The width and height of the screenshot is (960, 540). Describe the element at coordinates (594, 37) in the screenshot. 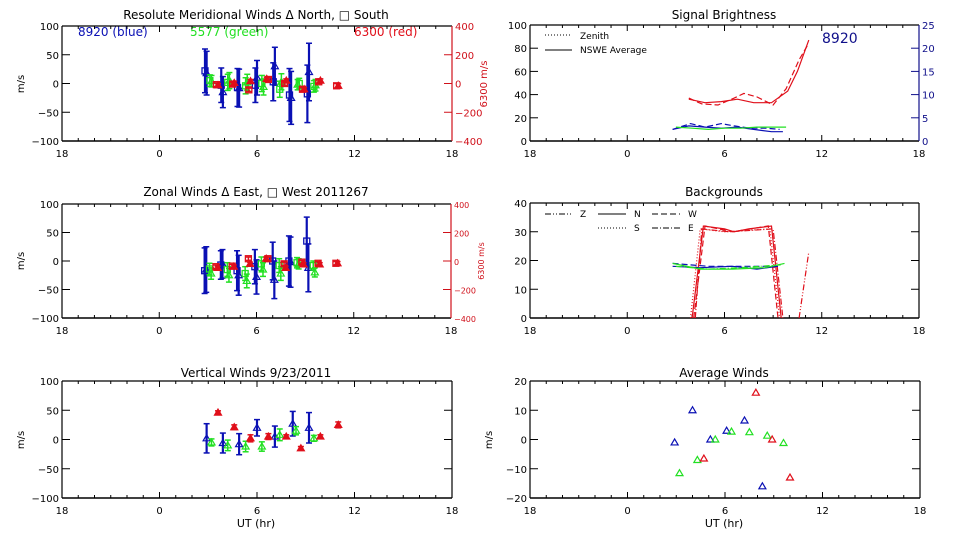

I see `legend-label-zenith: Zenith` at that location.